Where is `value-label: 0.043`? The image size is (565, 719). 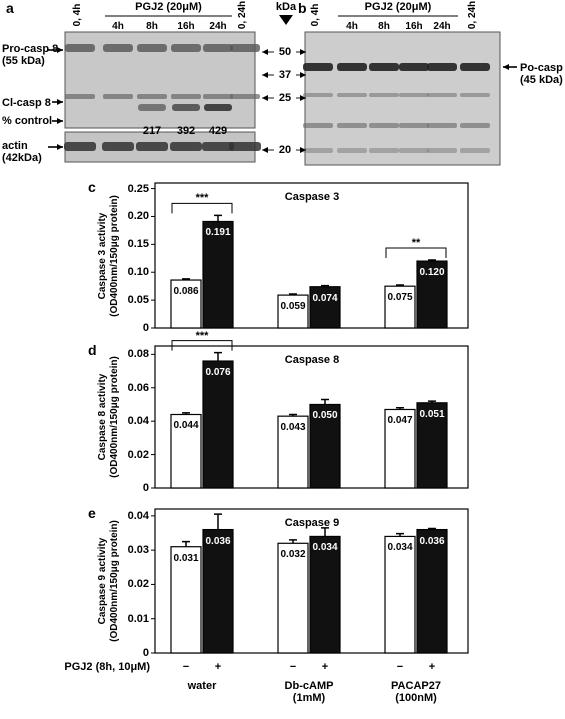 value-label: 0.043 is located at coordinates (293, 428).